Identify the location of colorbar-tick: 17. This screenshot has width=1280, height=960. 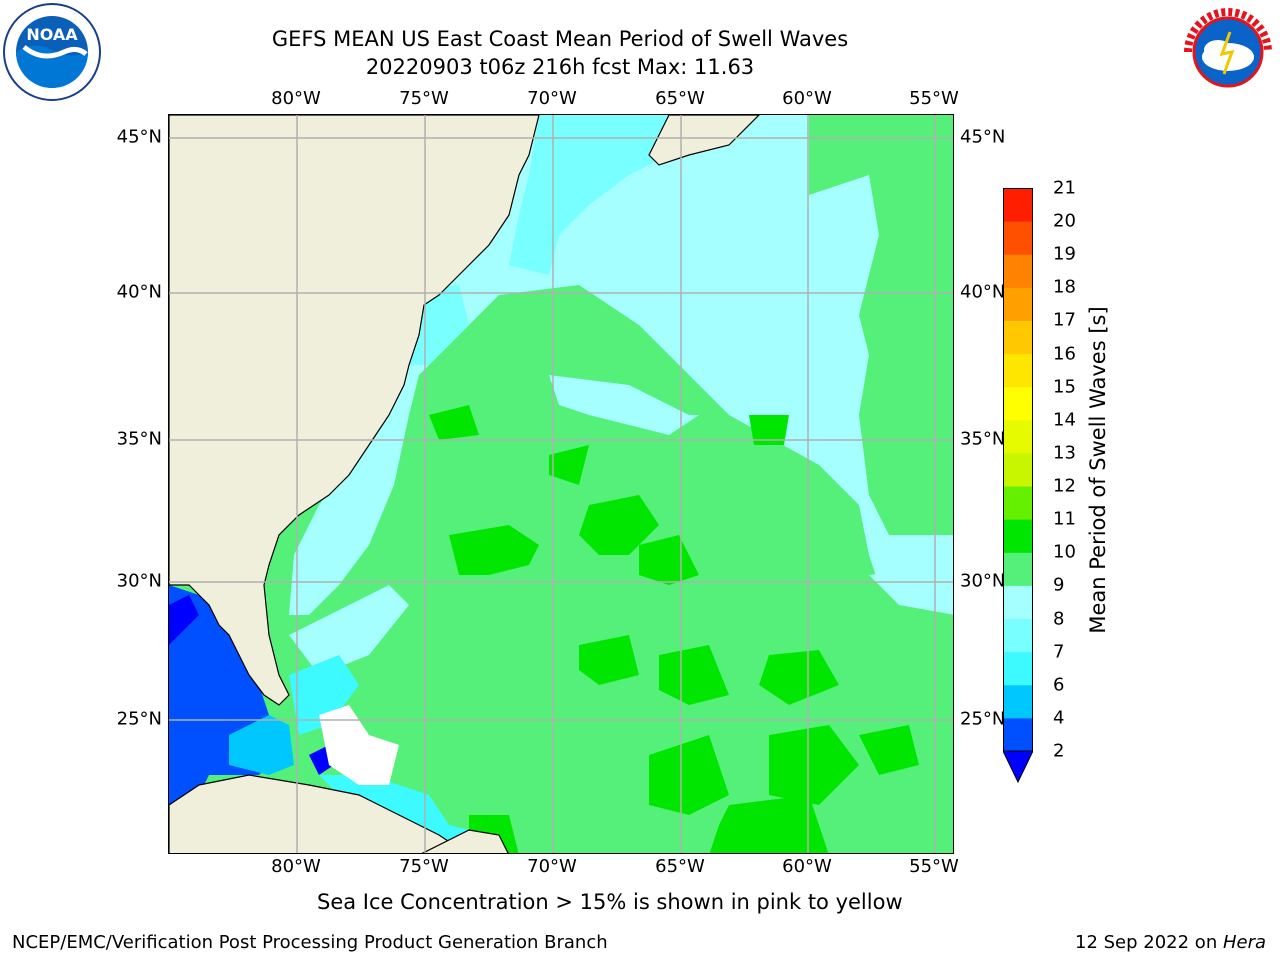
(1064, 320).